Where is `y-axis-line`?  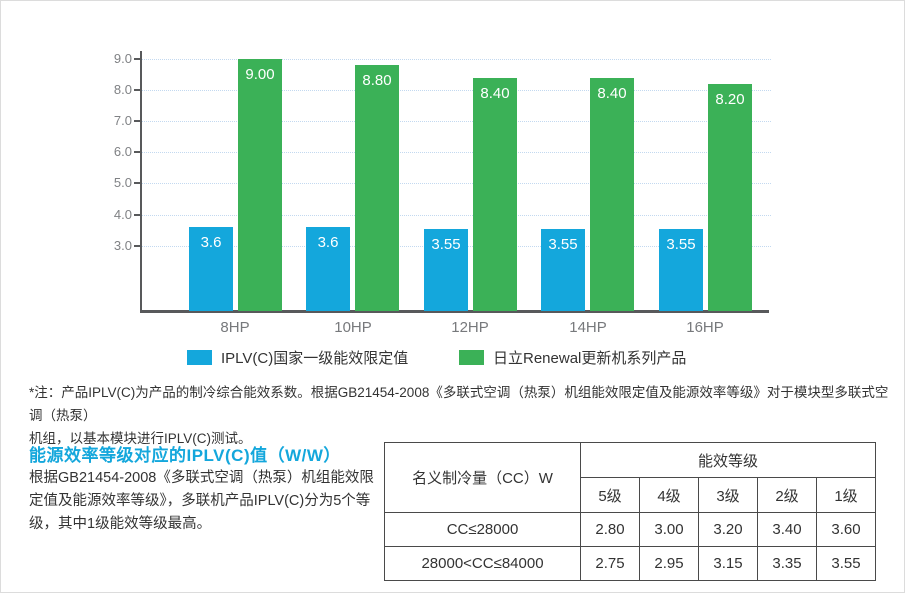
y-axis-line is located at coordinates (141, 181).